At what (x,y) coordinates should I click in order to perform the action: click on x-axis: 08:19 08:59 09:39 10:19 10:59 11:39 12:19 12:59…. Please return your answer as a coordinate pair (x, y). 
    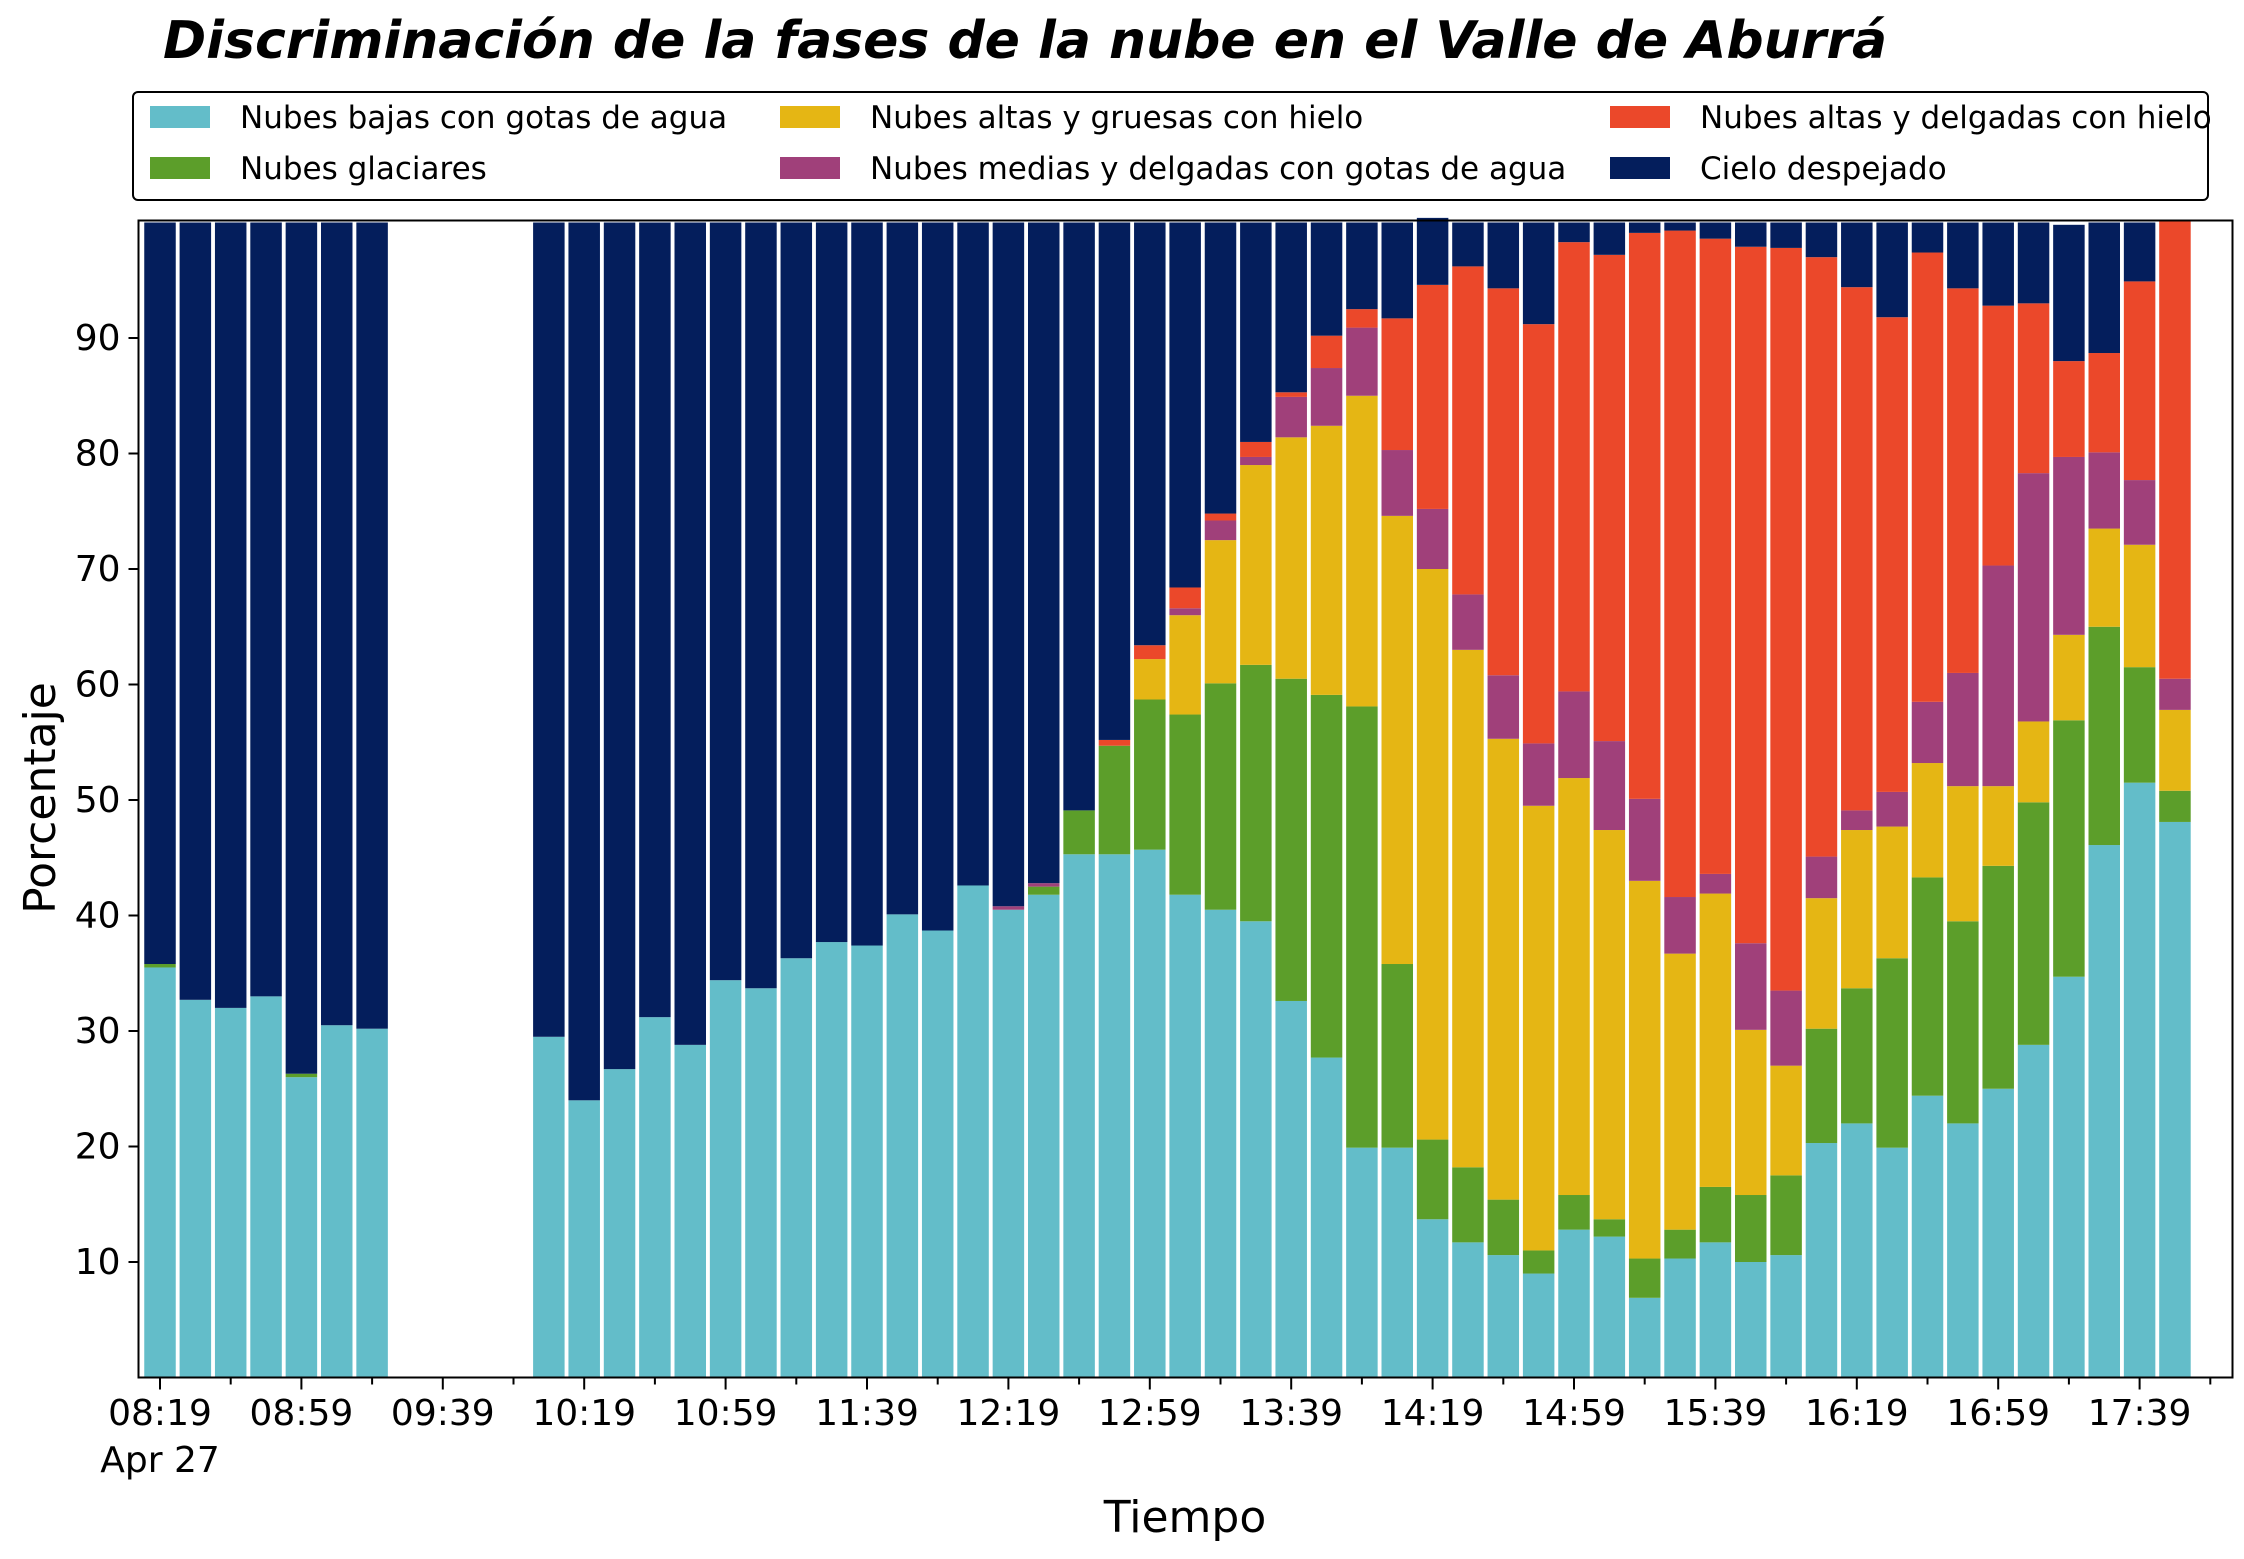
    Looking at the image, I should click on (1156, 1429).